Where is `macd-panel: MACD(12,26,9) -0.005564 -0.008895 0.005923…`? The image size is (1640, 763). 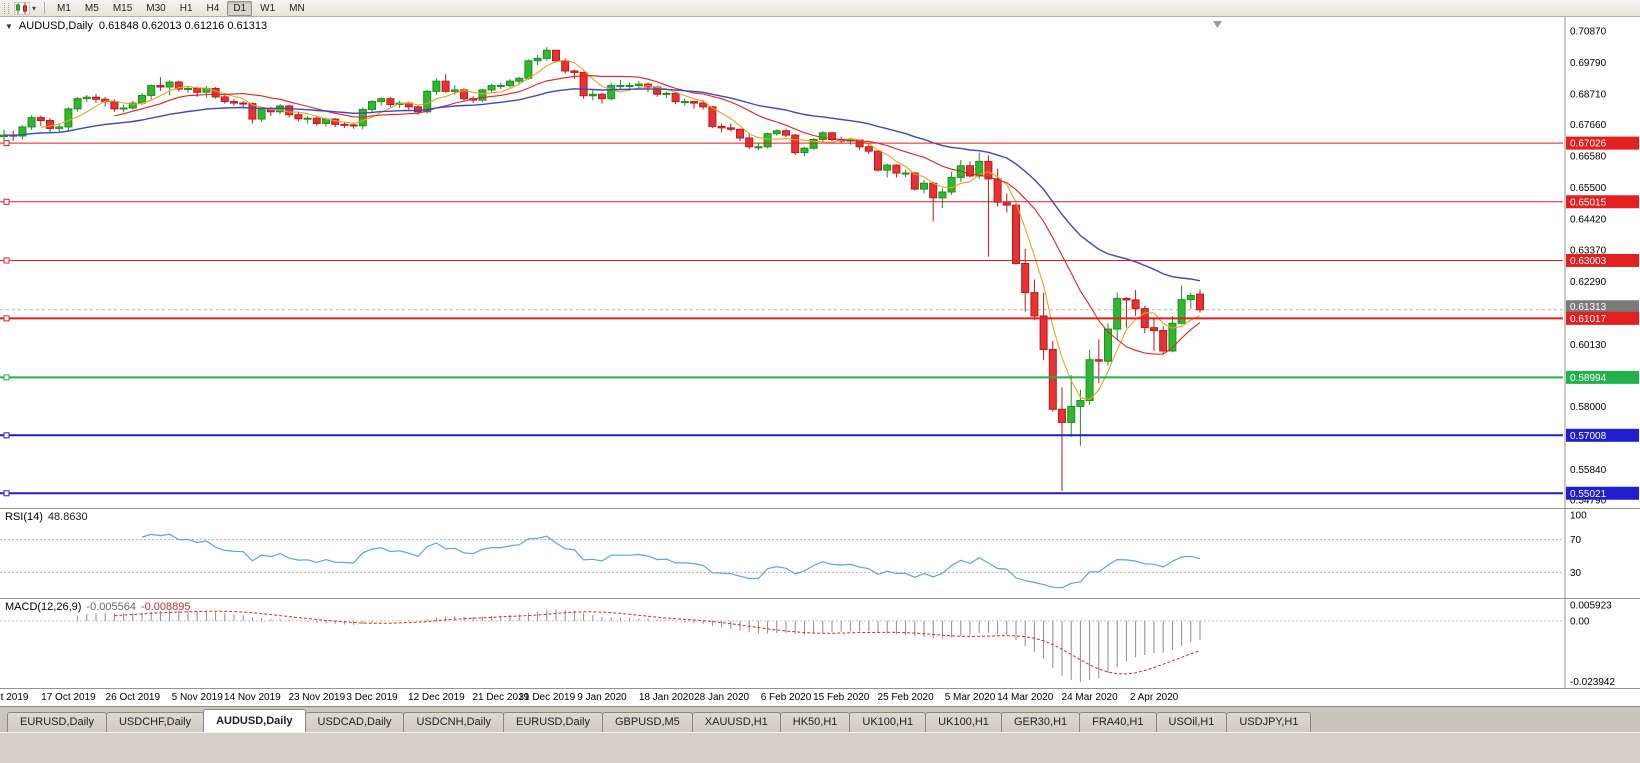
macd-panel: MACD(12,26,9) -0.005564 -0.008895 0.005923… is located at coordinates (820, 643).